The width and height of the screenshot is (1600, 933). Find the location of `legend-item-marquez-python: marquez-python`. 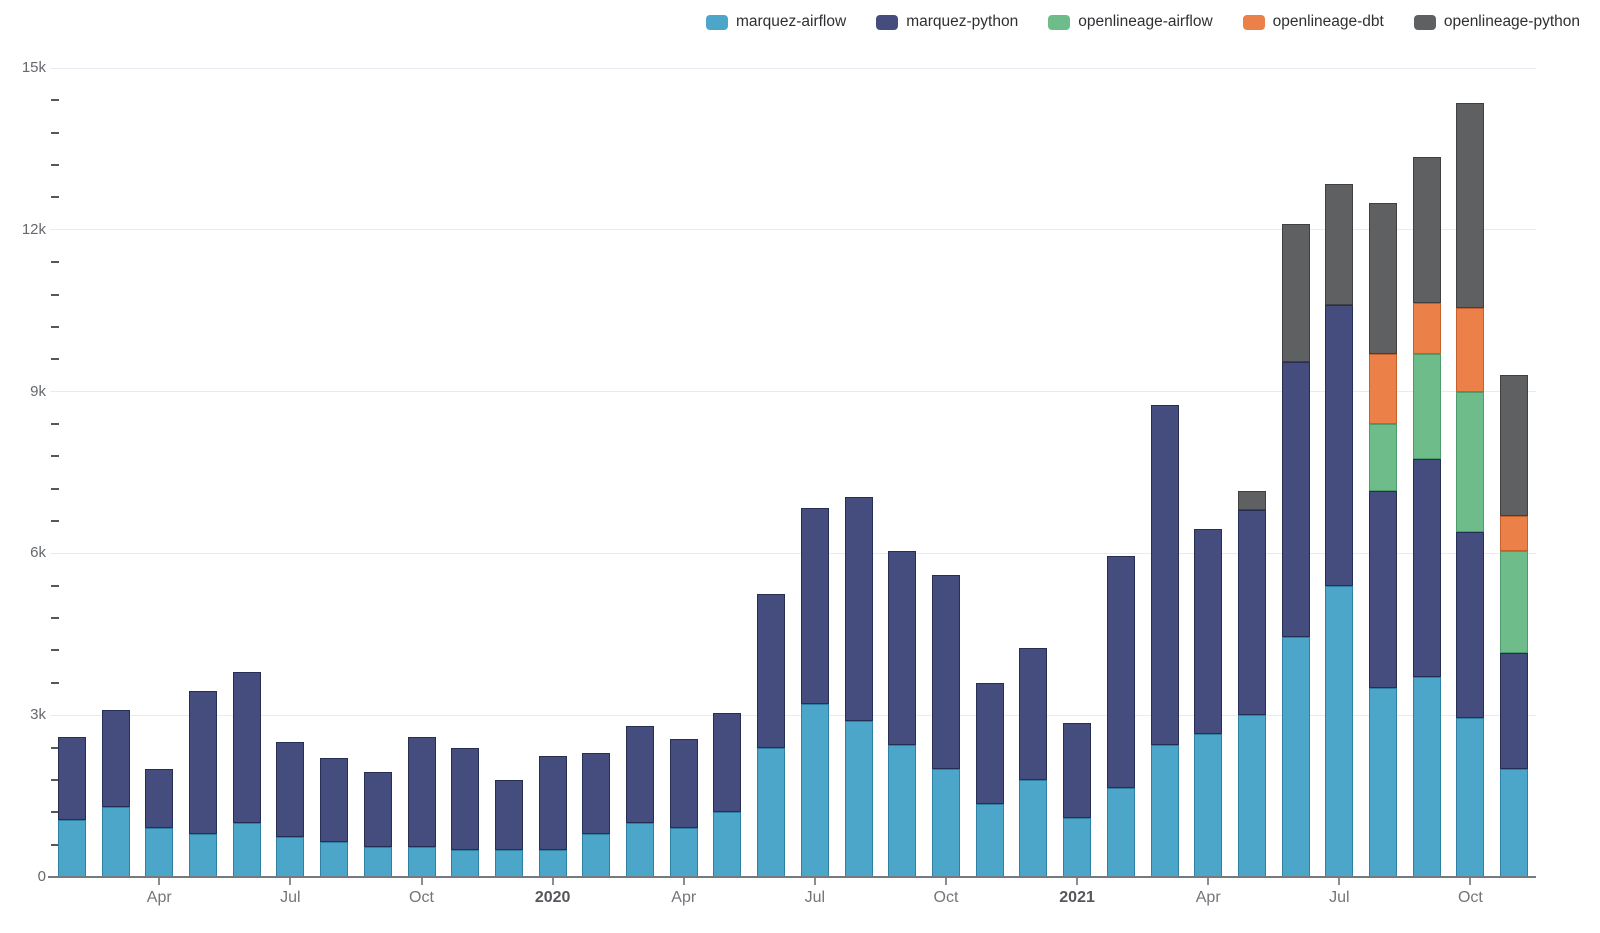

legend-item-marquez-python: marquez-python is located at coordinates (947, 22).